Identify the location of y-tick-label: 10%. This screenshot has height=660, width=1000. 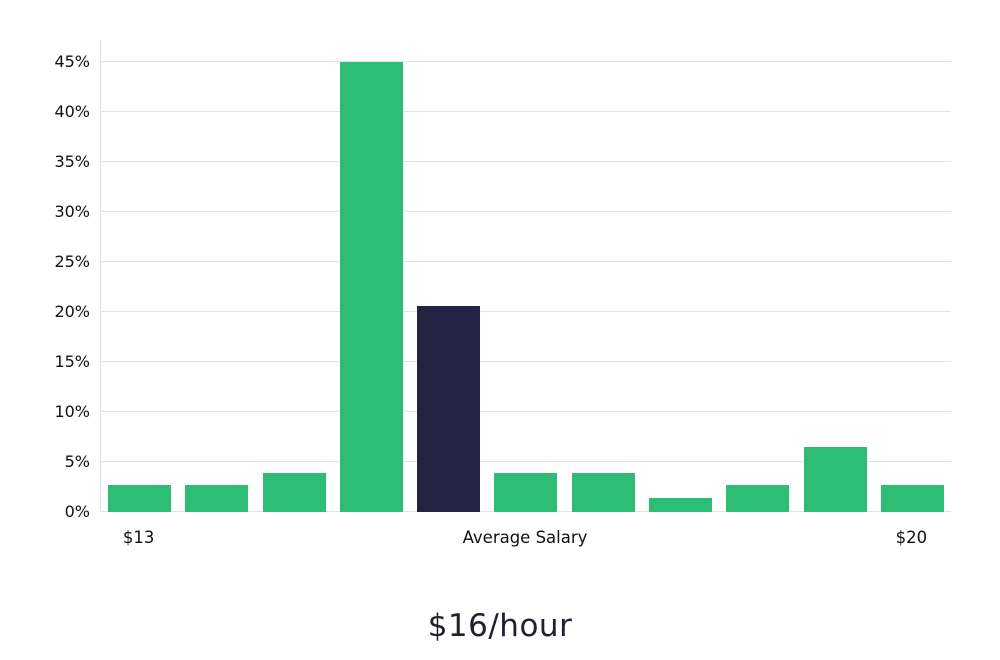
(72, 411).